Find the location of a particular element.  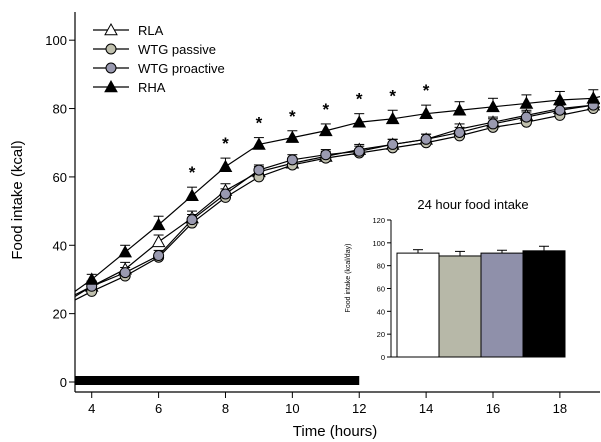

inset-bar-rha is located at coordinates (544, 304).